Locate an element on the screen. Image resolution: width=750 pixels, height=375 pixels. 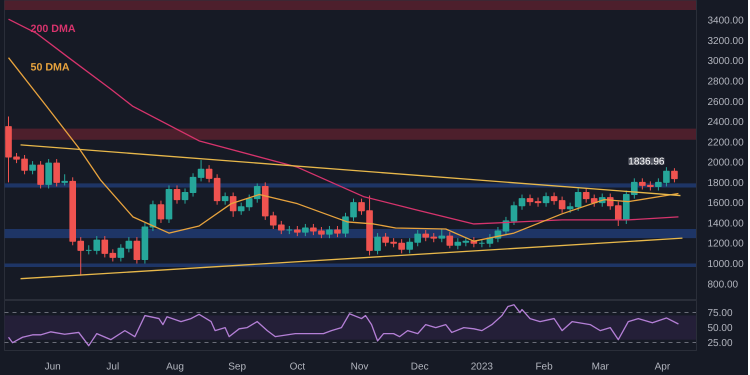
y-tick-label: 800.00 is located at coordinates (723, 284).